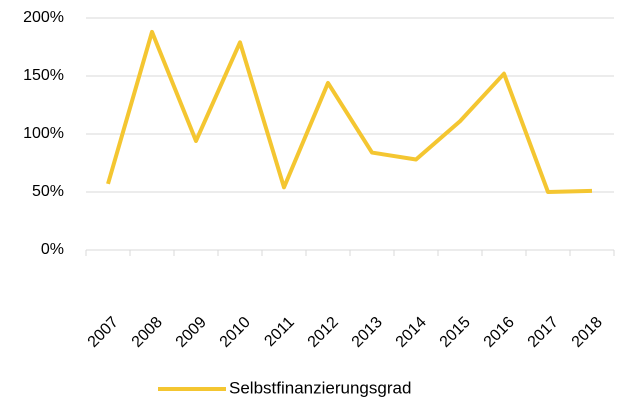  Describe the element at coordinates (543, 332) in the screenshot. I see `x-tick-label: 2017` at that location.